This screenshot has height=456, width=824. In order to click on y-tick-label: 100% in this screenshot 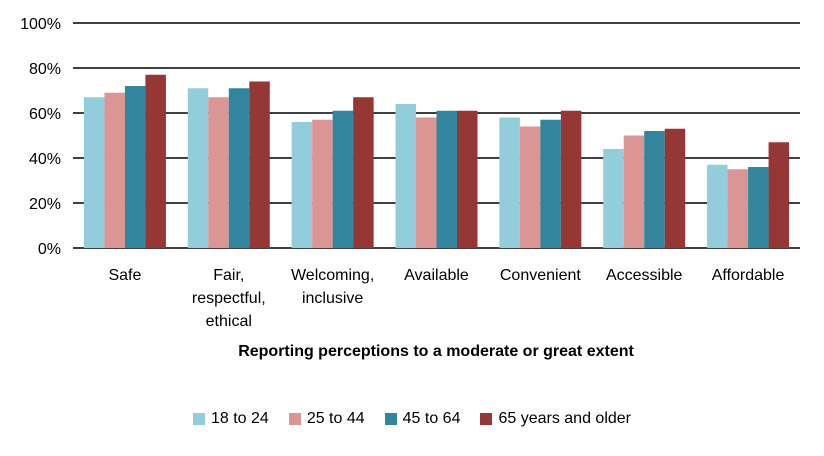, I will do `click(40, 24)`.